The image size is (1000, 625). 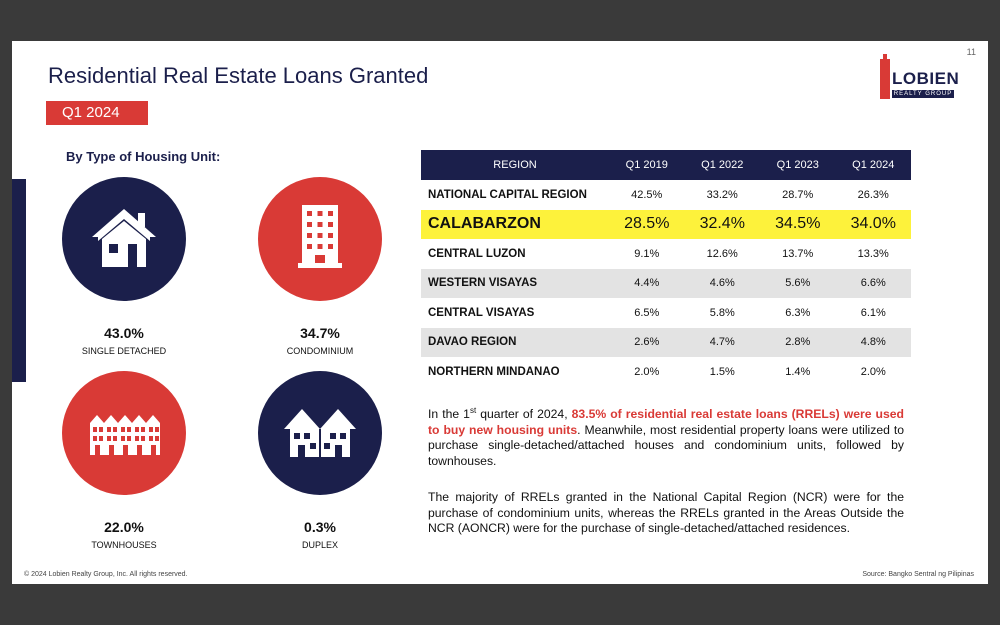 I want to click on region-name: DAVAO REGION, so click(x=515, y=342).